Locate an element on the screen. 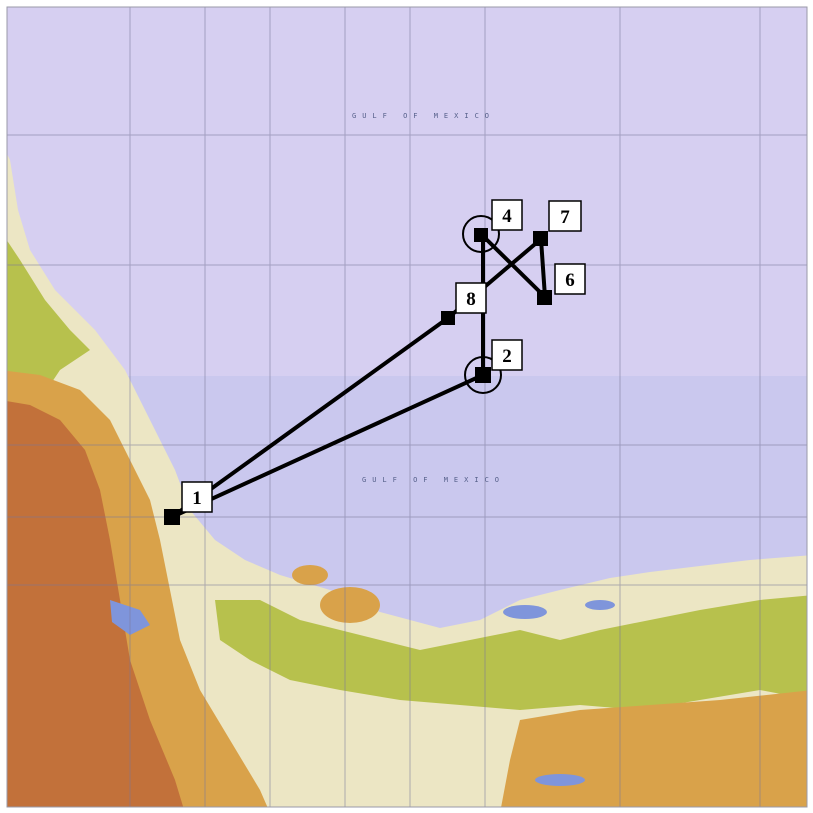 Image resolution: width=813 pixels, height=813 pixels. svg-text: 8 is located at coordinates (471, 299).